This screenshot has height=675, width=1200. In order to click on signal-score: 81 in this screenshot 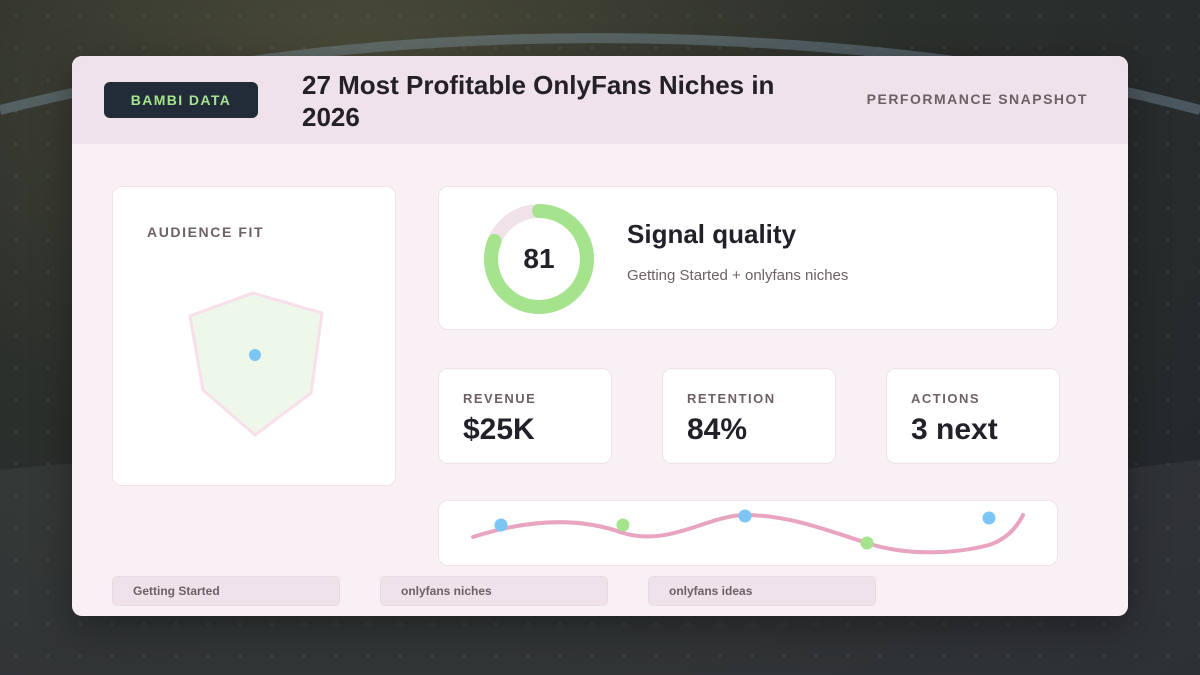, I will do `click(539, 258)`.